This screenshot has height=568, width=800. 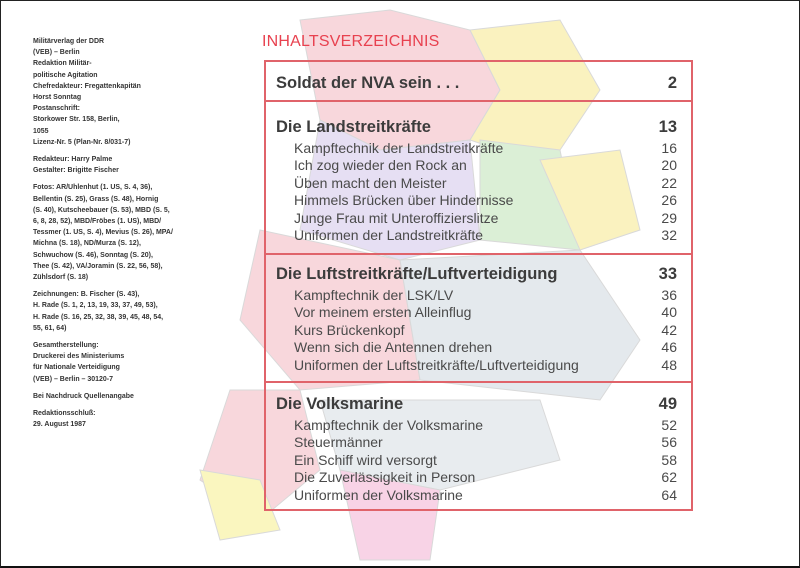 I want to click on imprint-line: Gestalter: Brigitte Fischer, so click(x=76, y=170).